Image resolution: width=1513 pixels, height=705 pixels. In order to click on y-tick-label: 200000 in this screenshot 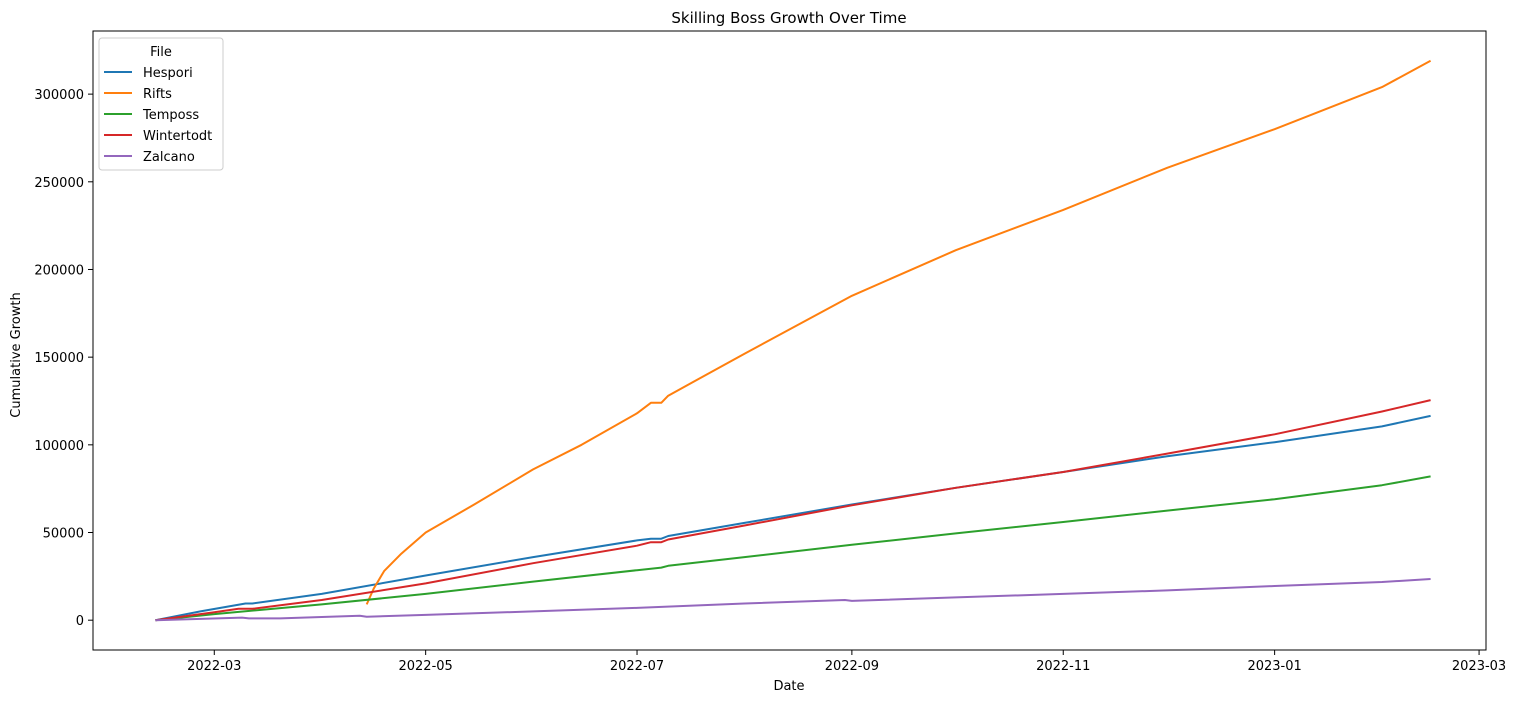, I will do `click(59, 270)`.